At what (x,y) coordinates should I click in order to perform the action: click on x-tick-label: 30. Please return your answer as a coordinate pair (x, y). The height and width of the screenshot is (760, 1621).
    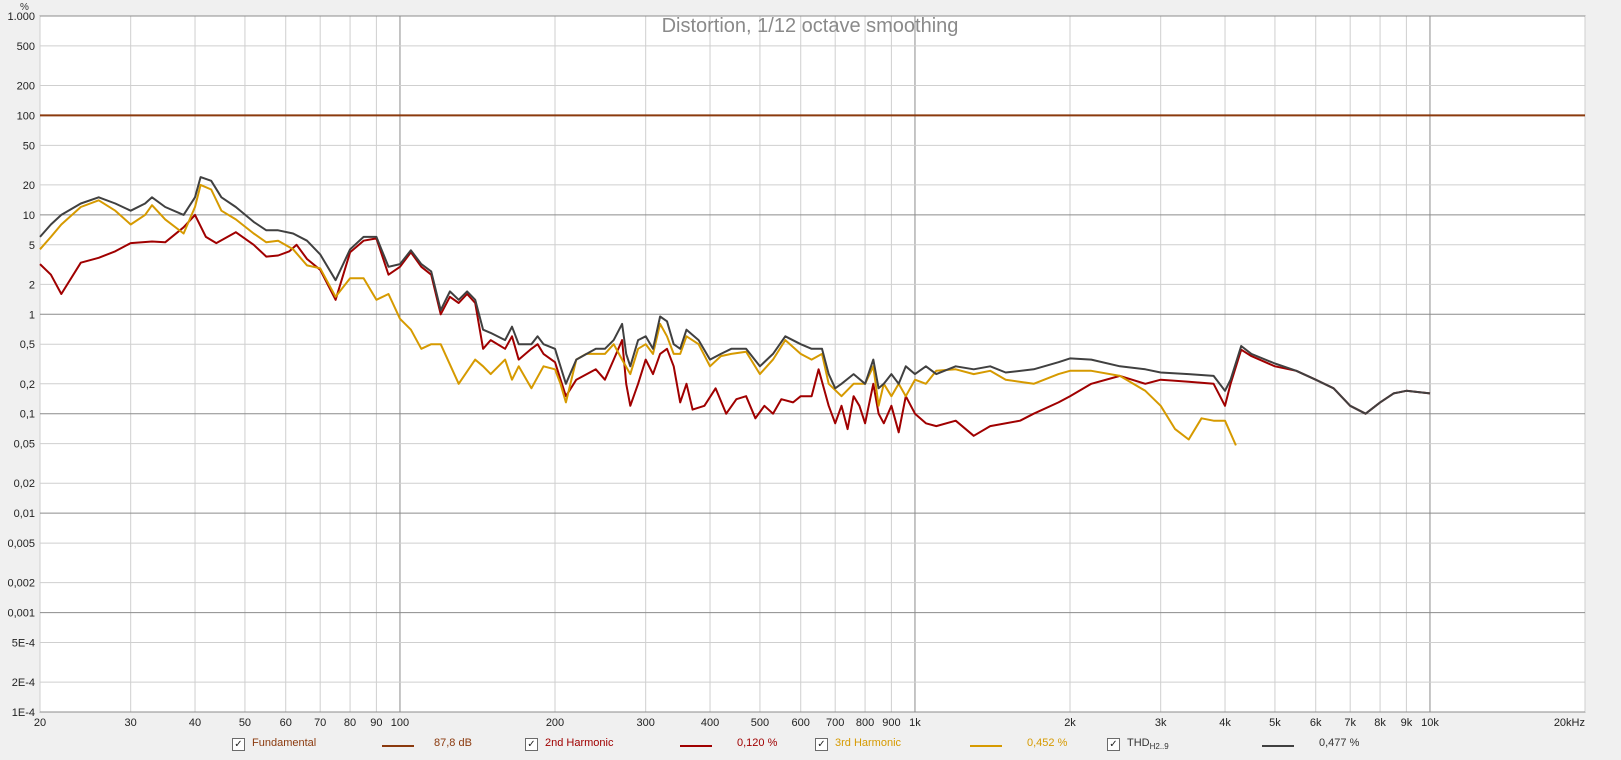
    Looking at the image, I should click on (131, 723).